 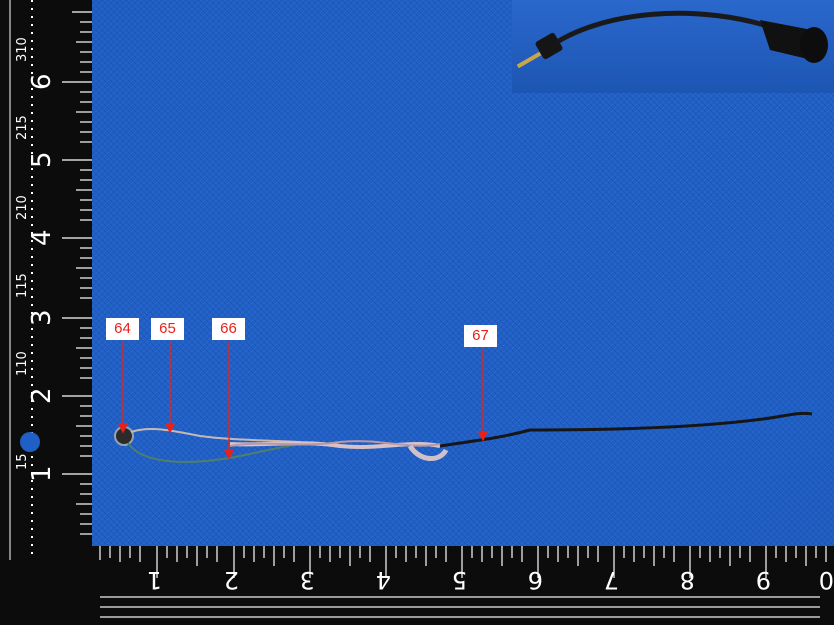 What do you see at coordinates (673, 46) in the screenshot?
I see `inset-photo` at bounding box center [673, 46].